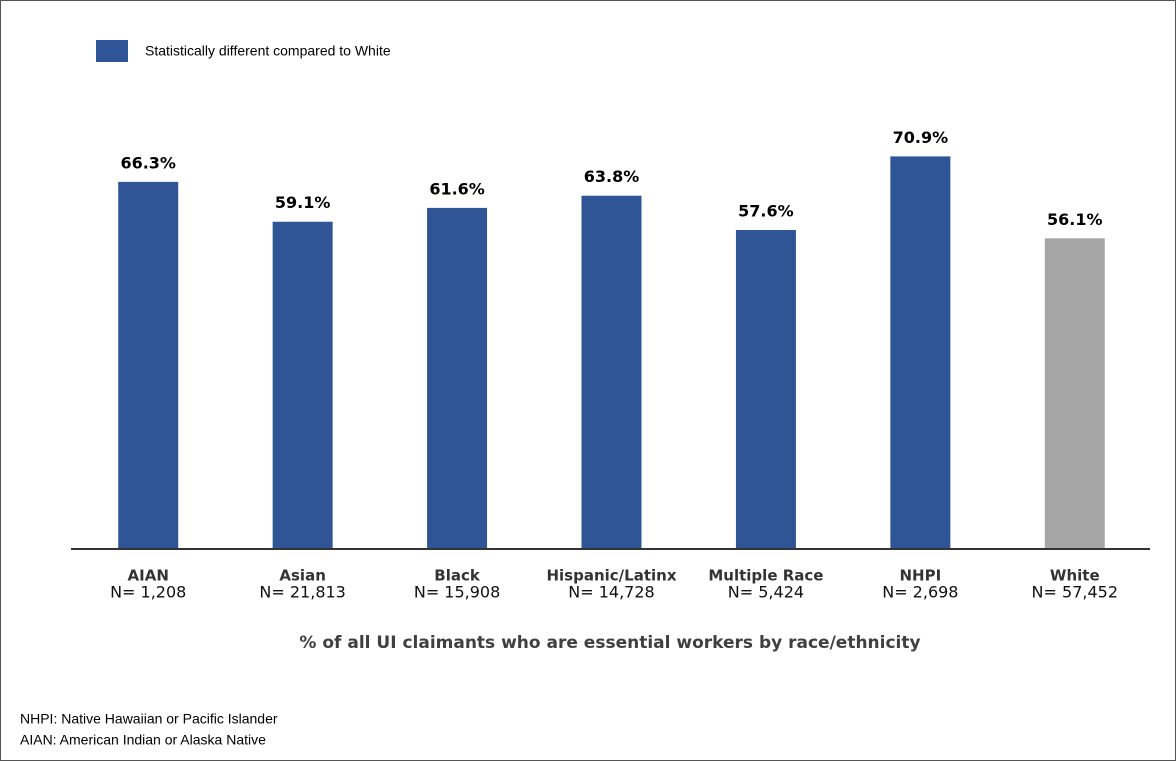  I want to click on legend-swatch, so click(112, 51).